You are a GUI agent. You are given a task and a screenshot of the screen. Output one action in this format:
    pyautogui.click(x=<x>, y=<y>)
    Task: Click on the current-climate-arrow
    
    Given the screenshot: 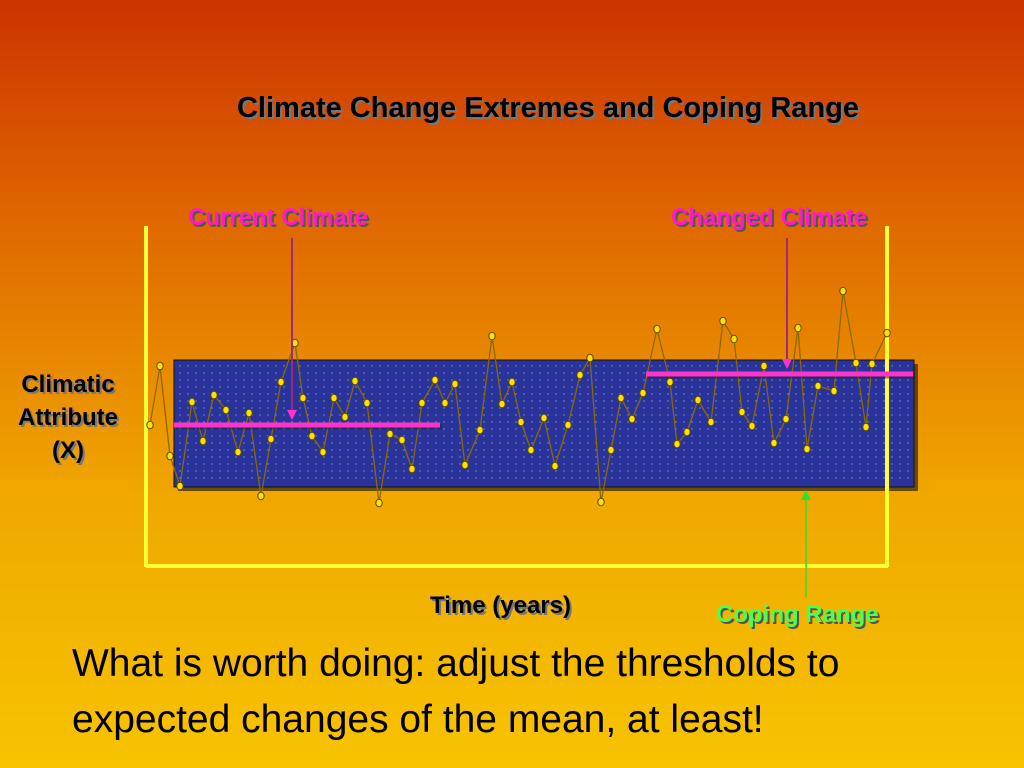 What is the action you would take?
    pyautogui.click(x=292, y=329)
    